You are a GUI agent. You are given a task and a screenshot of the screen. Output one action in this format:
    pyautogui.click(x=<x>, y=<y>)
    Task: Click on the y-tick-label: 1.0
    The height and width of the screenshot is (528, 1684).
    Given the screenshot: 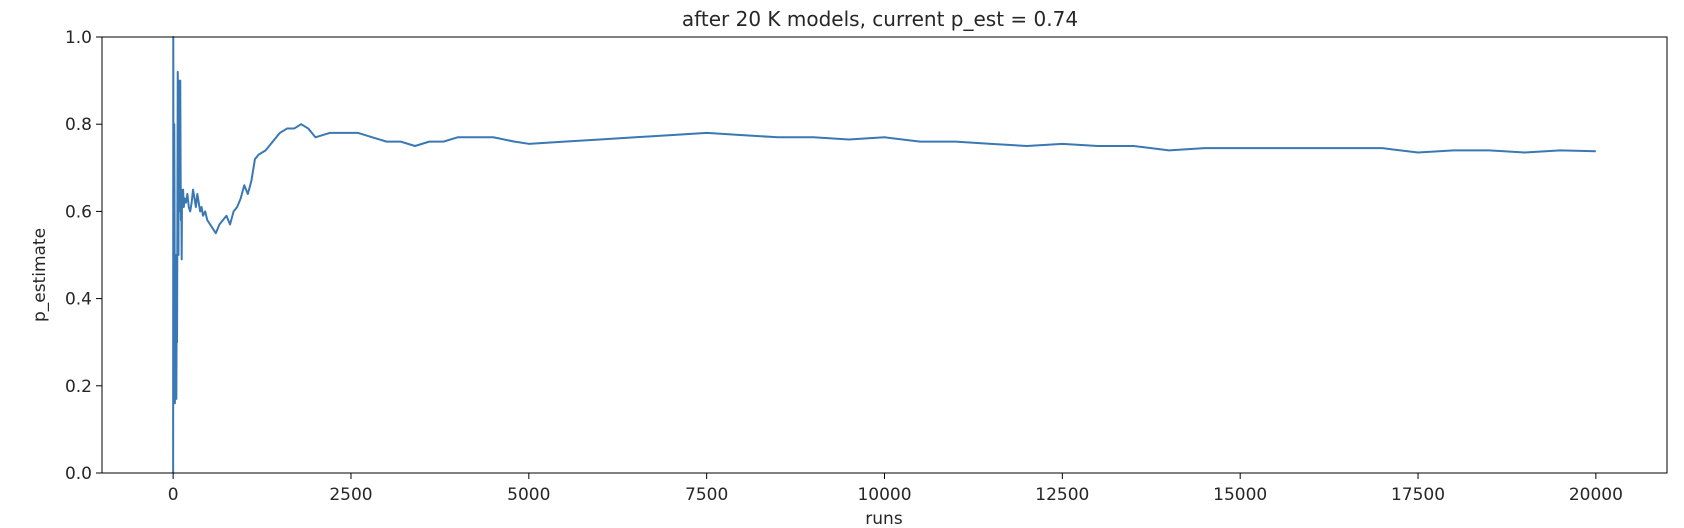 What is the action you would take?
    pyautogui.click(x=78, y=38)
    